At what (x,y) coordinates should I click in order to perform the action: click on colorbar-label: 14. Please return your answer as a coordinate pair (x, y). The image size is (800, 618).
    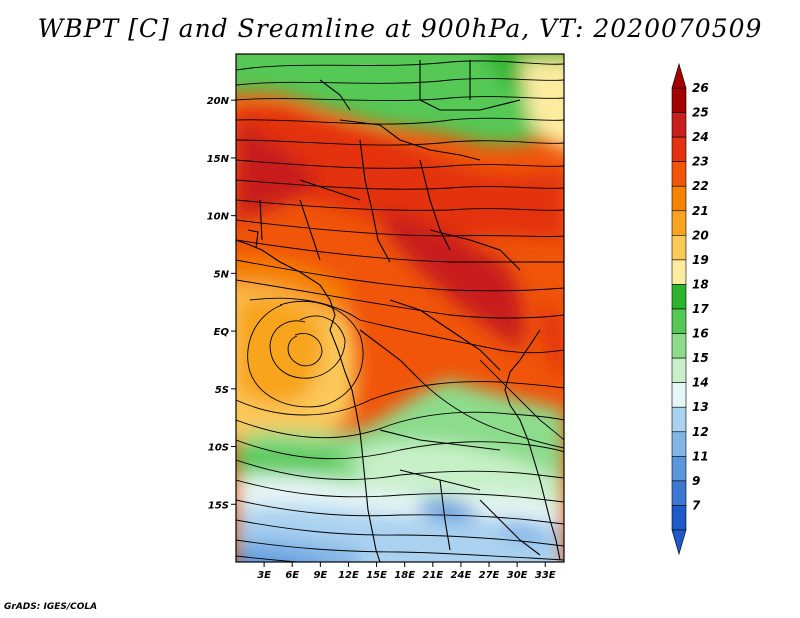
    Looking at the image, I should click on (700, 383).